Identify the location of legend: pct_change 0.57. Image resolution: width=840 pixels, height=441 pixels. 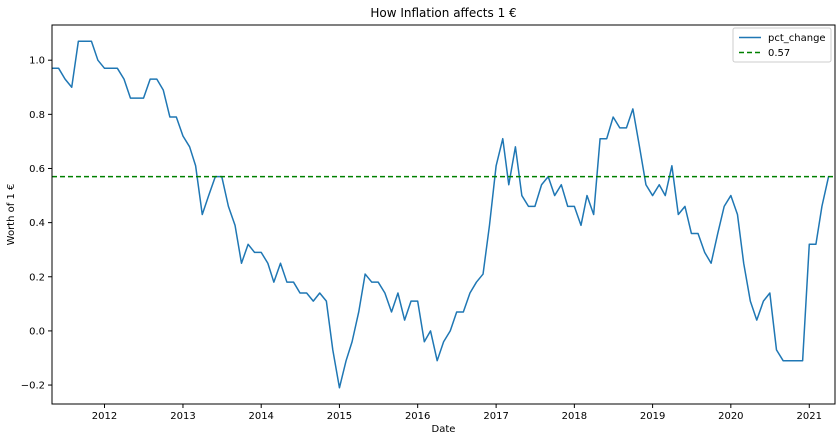
(782, 45).